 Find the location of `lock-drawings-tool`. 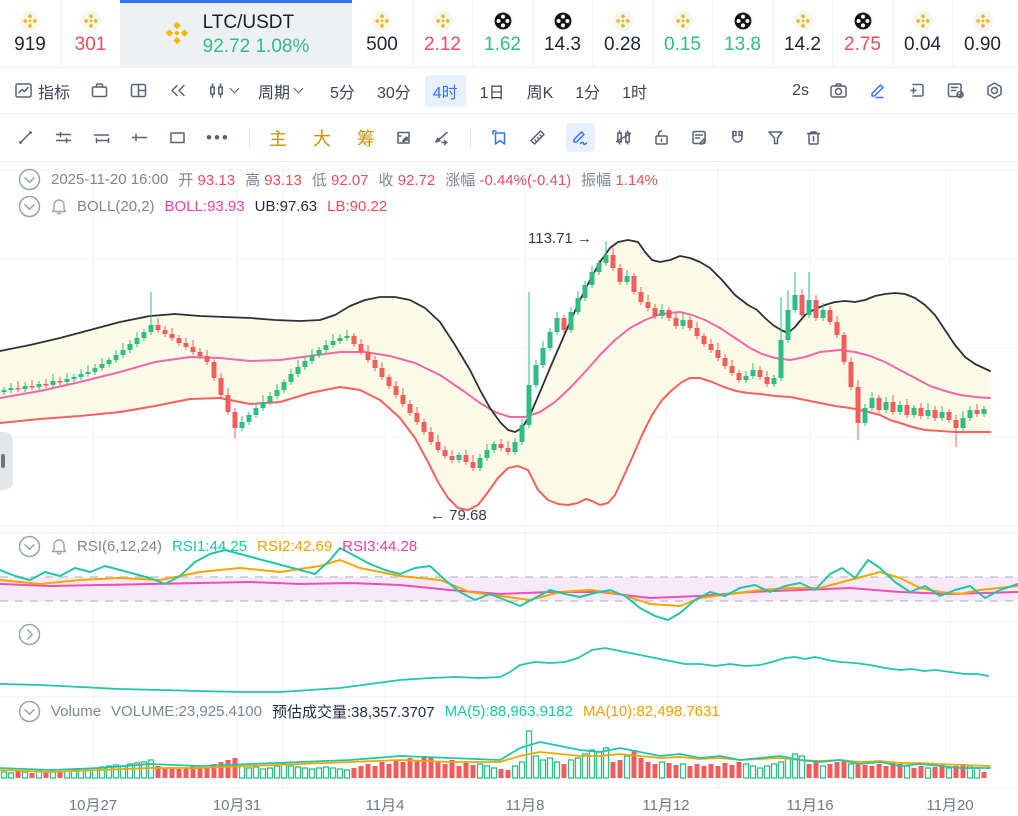

lock-drawings-tool is located at coordinates (661, 137).